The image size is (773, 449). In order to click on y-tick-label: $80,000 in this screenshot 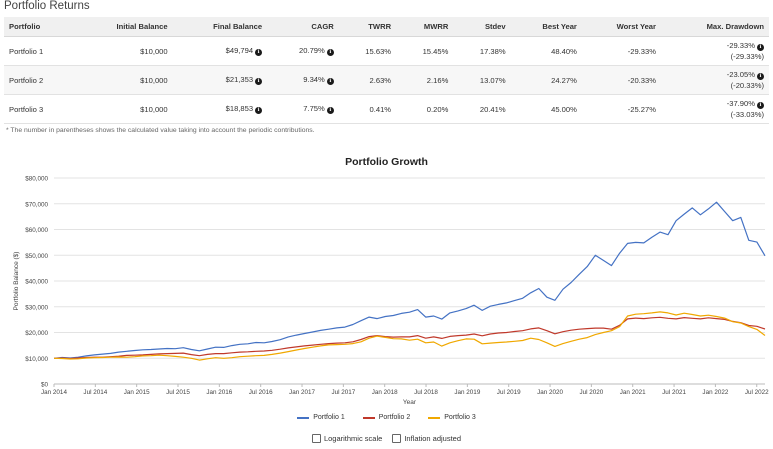, I will do `click(36, 179)`.